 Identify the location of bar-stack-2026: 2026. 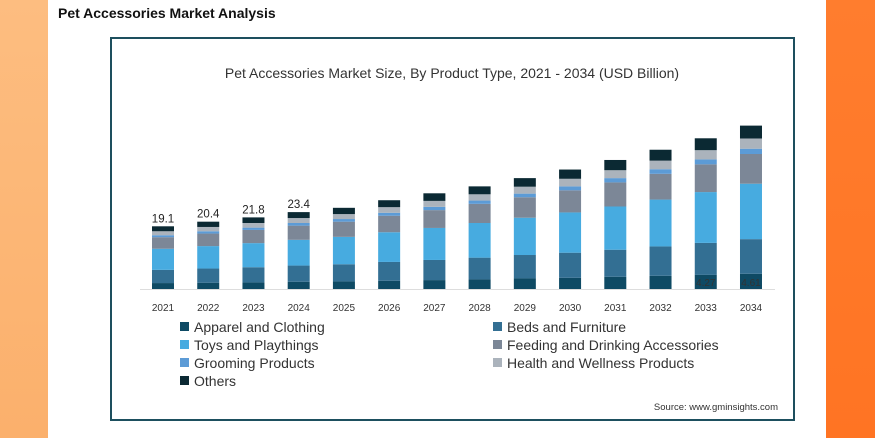
(389, 257).